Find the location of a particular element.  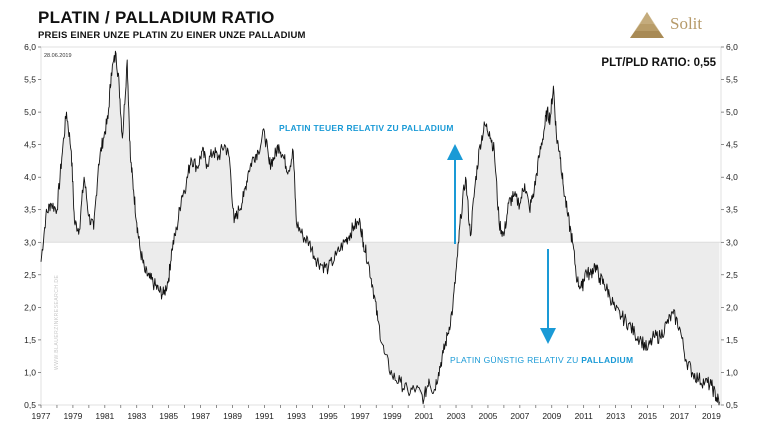

y-tick-label-left: 6,0 is located at coordinates (30, 47).